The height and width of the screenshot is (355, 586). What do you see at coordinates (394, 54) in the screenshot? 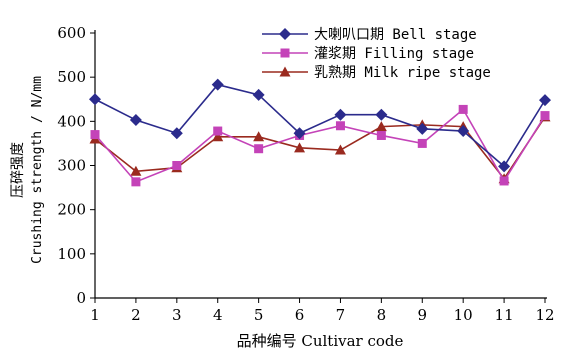
I see `legend-label: 灌浆期 Filling stage` at bounding box center [394, 54].